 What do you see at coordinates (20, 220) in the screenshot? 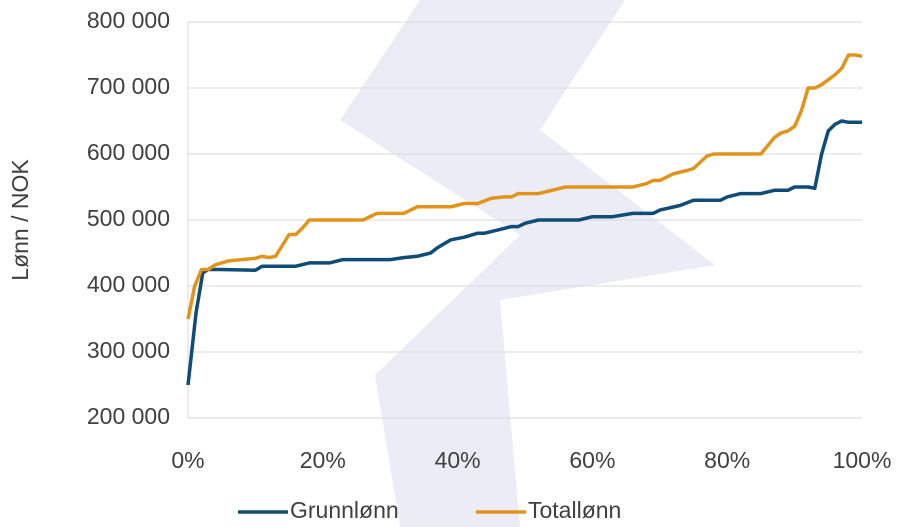
I see `y-axis-label: Lønn / NOK` at bounding box center [20, 220].